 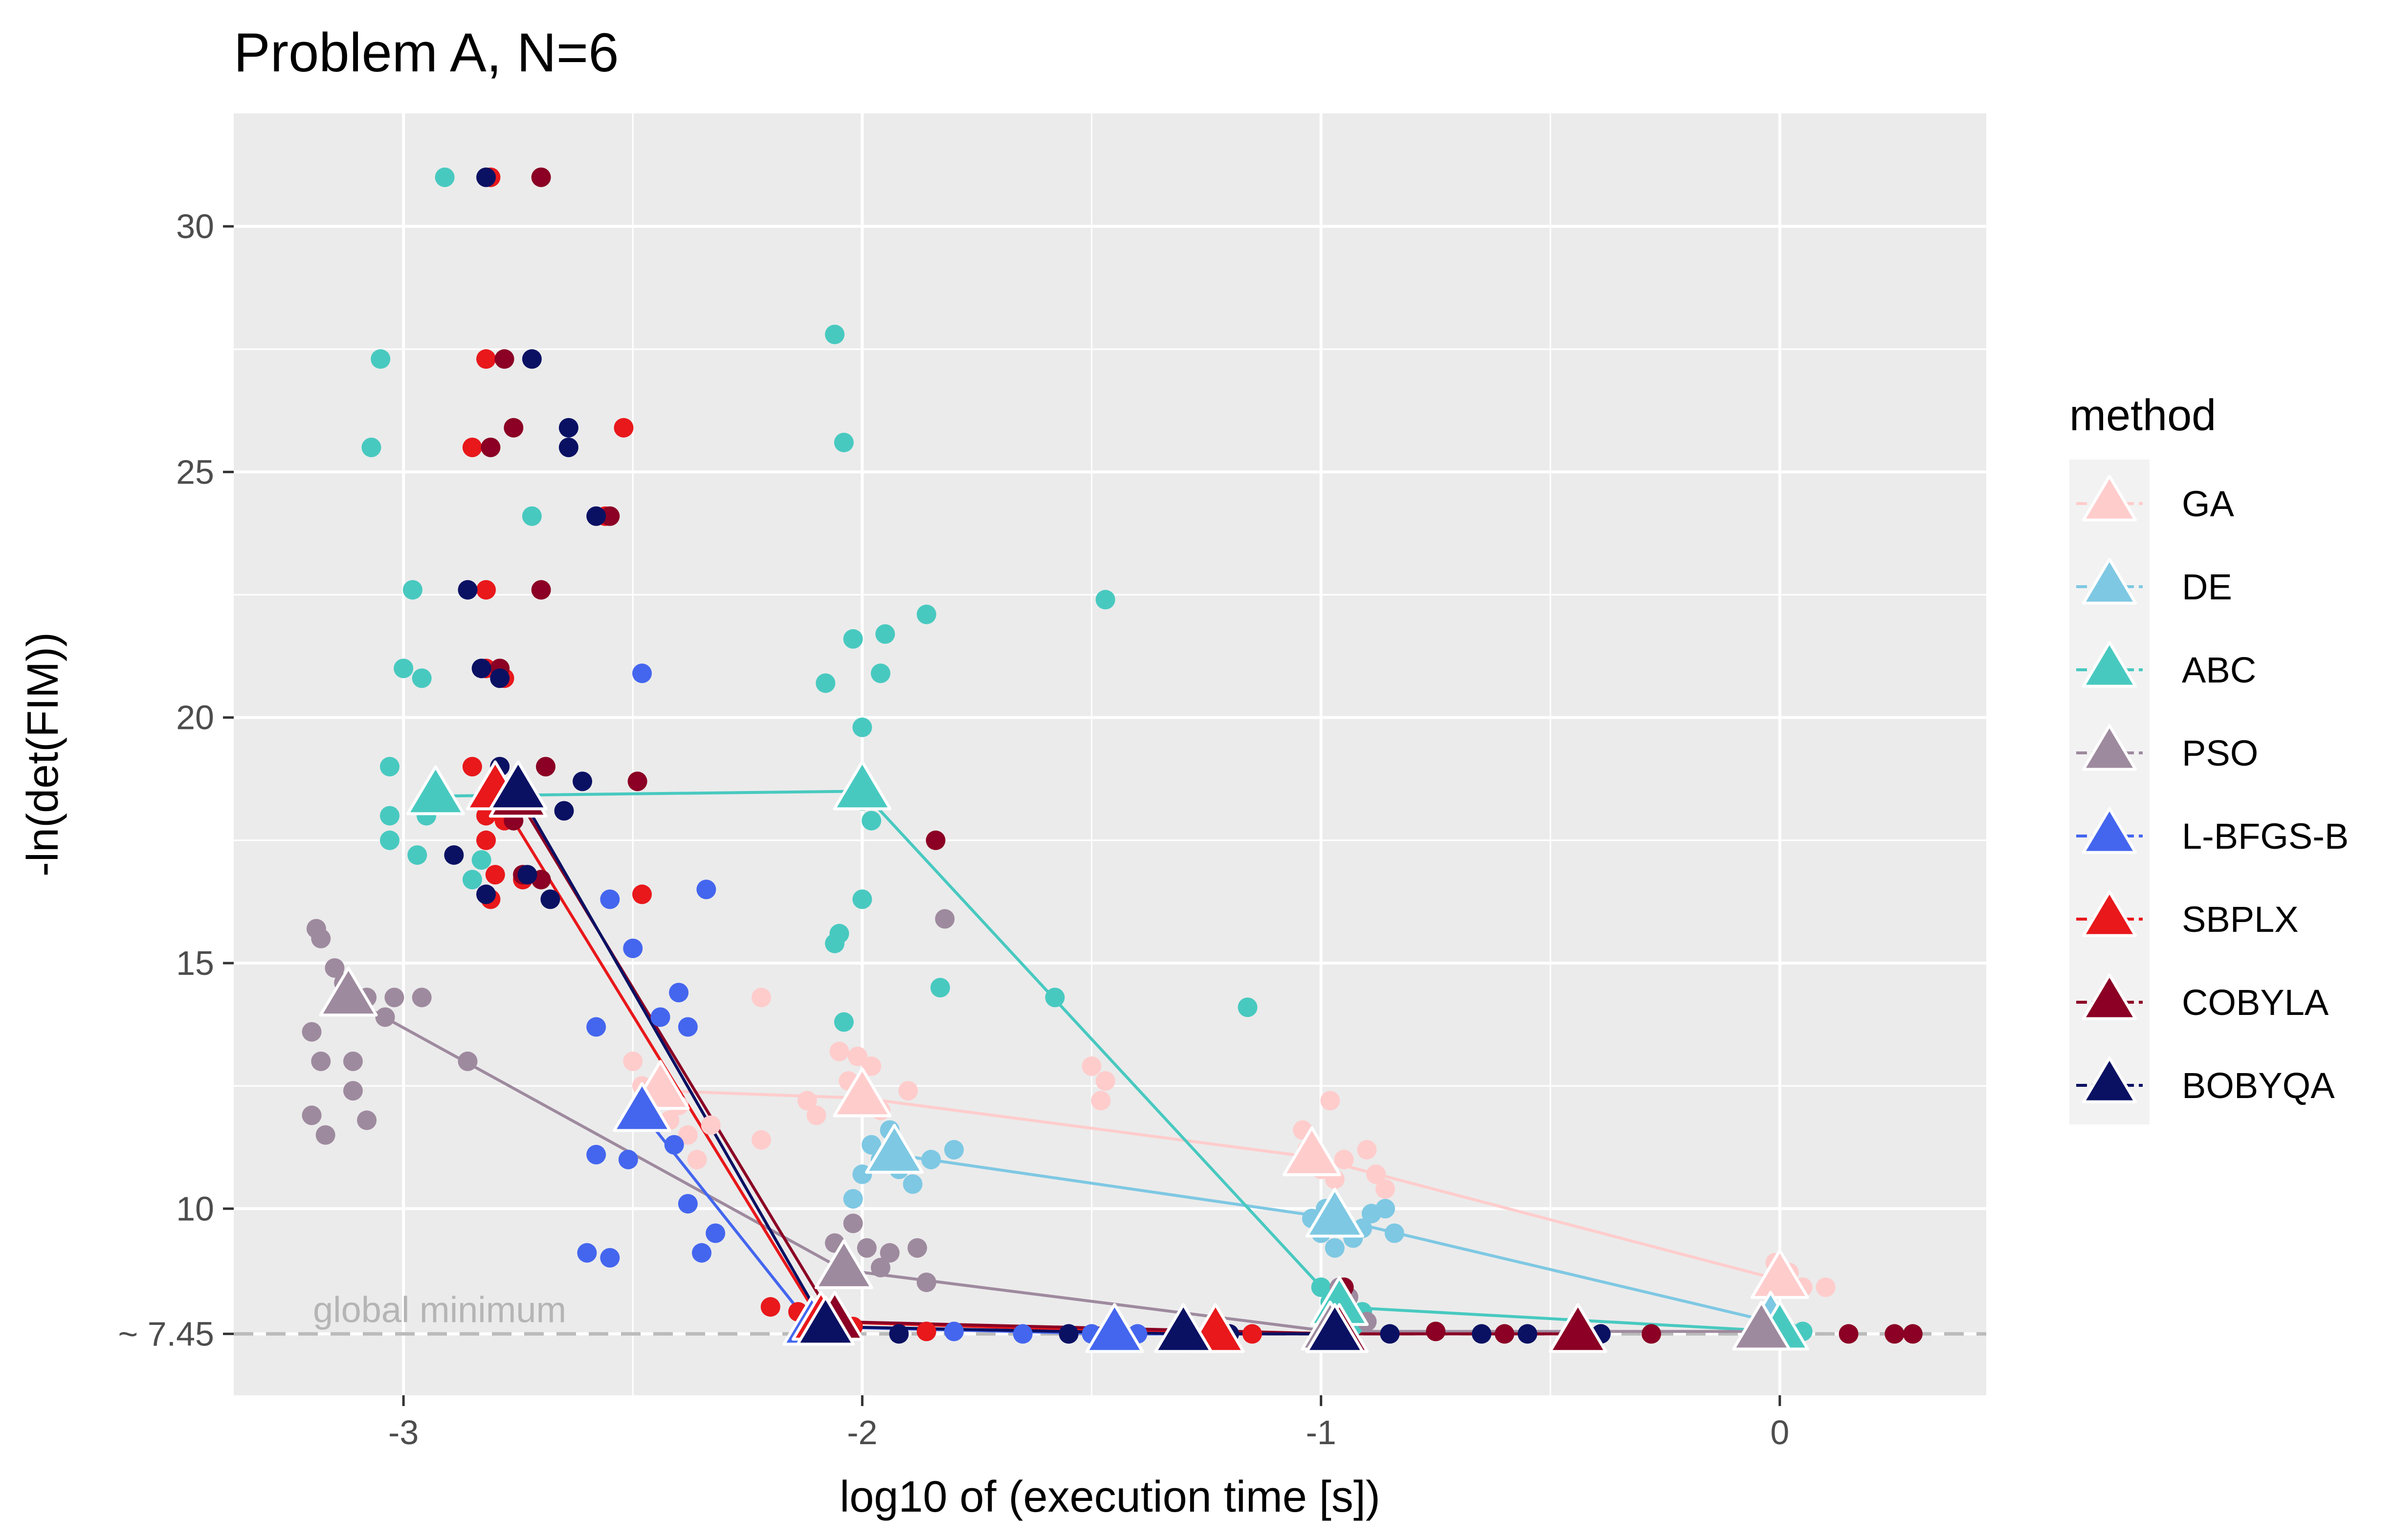 What do you see at coordinates (2109, 581) in the screenshot?
I see `legend-key-marker-de` at bounding box center [2109, 581].